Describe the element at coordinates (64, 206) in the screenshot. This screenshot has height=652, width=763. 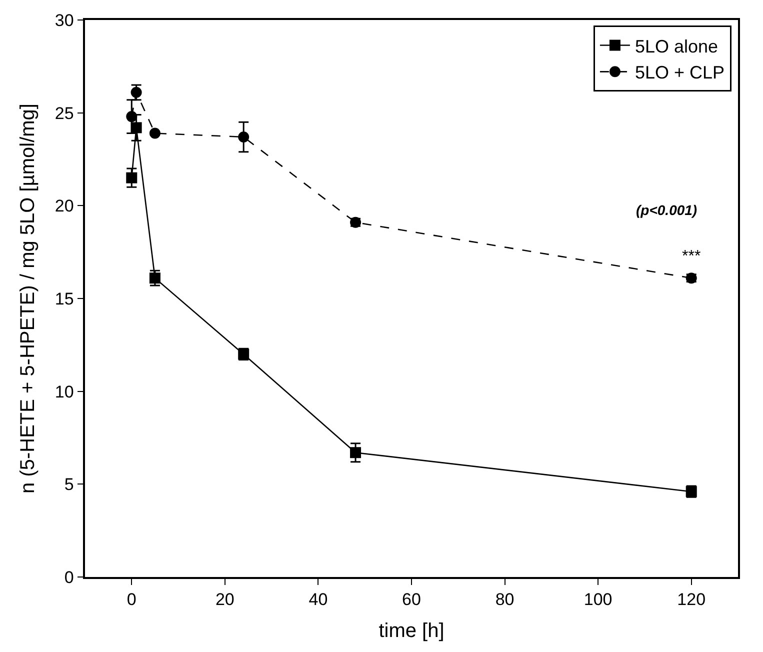
I see `y-tick-label: 20` at that location.